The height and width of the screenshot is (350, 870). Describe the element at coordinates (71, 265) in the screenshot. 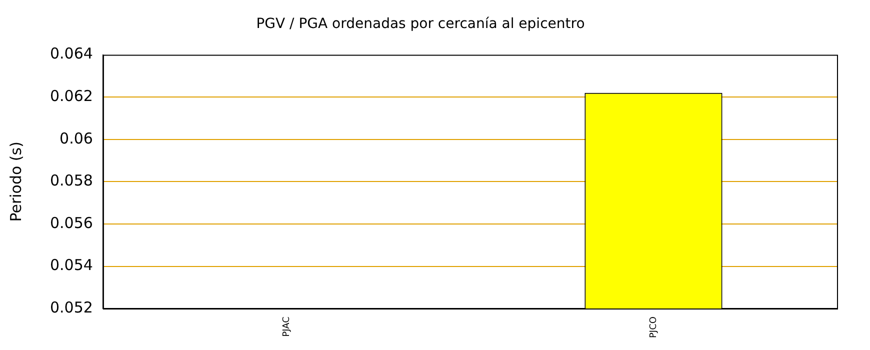

I see `y-tick-label: 0.054` at that location.